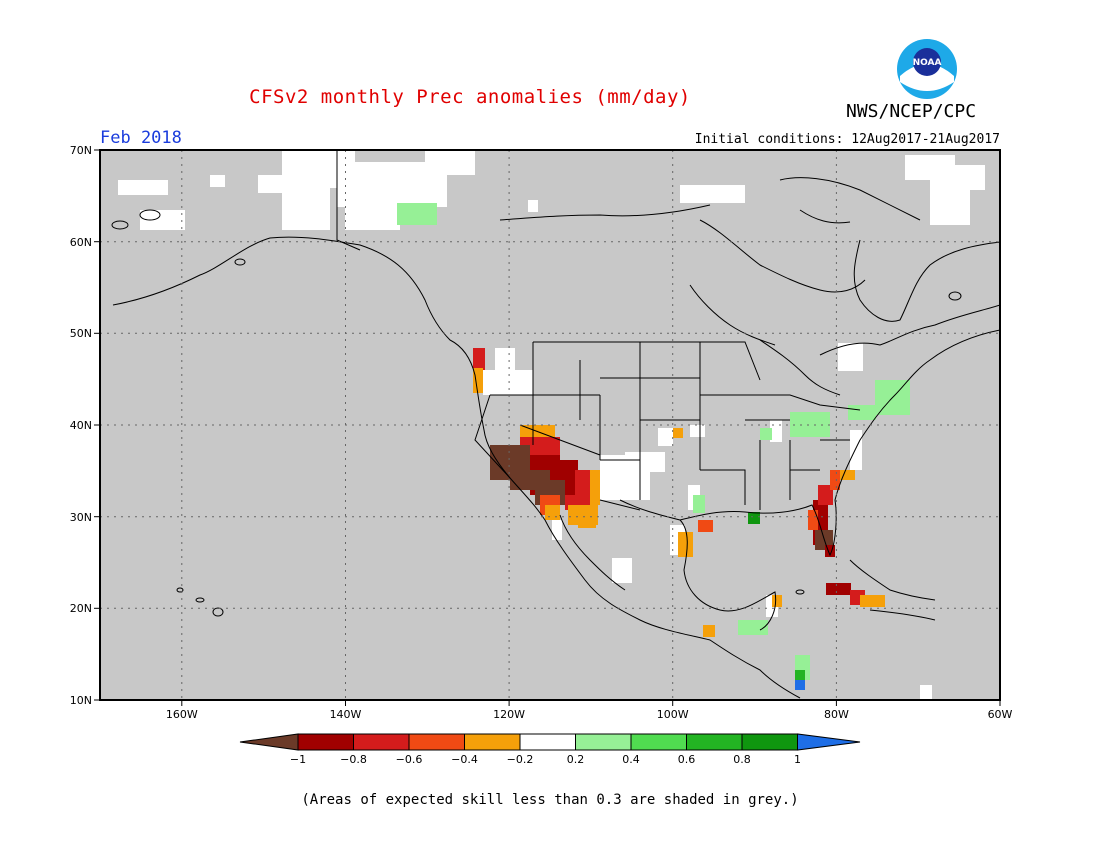 Image resolution: width=1100 pixels, height=850 pixels. Describe the element at coordinates (81, 425) in the screenshot. I see `lat-label: 40N` at that location.